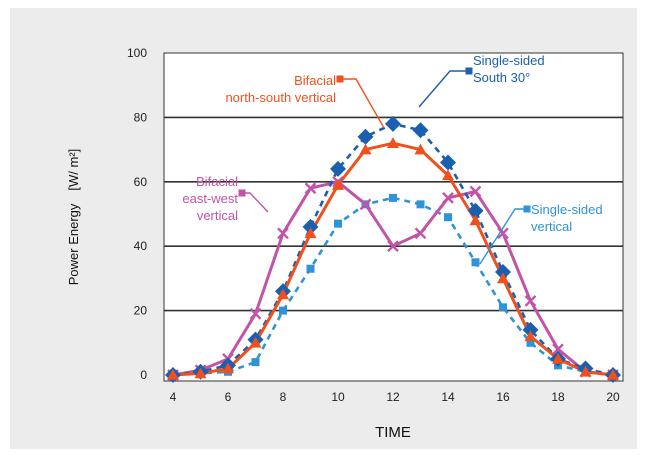  I want to click on y-tick-label: 40, so click(141, 246).